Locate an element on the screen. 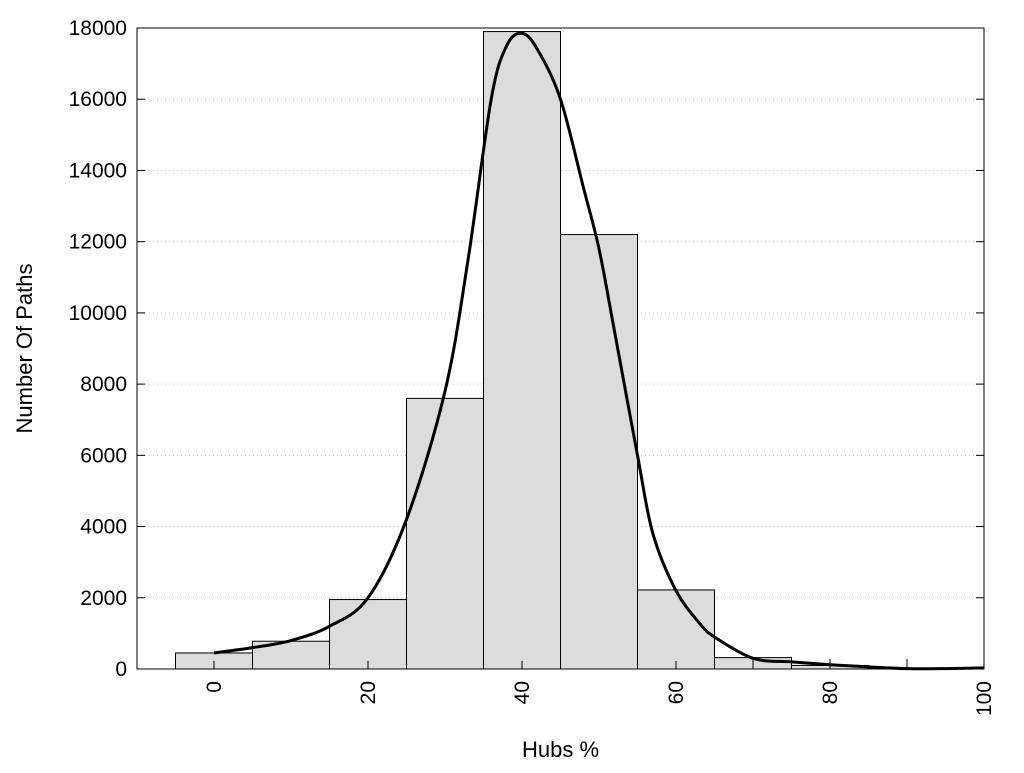 The image size is (1024, 773). x-tick-label: 40 is located at coordinates (522, 692).